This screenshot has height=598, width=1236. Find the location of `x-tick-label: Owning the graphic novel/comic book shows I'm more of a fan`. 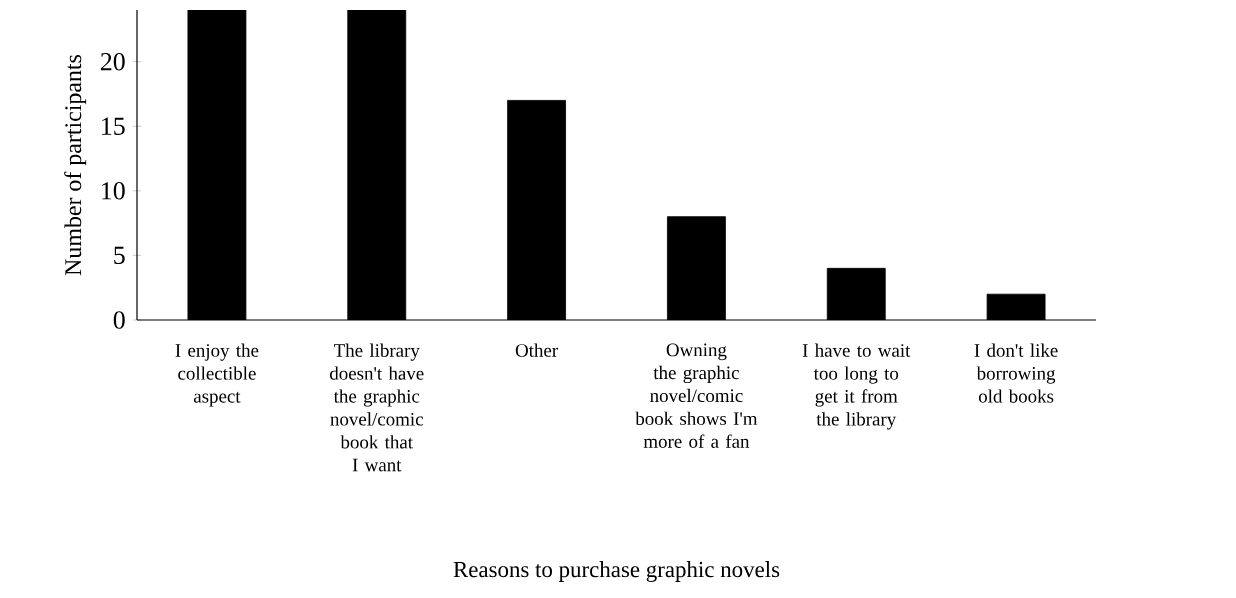

x-tick-label: Owning the graphic novel/comic book shows I'm more of a fan is located at coordinates (696, 395).